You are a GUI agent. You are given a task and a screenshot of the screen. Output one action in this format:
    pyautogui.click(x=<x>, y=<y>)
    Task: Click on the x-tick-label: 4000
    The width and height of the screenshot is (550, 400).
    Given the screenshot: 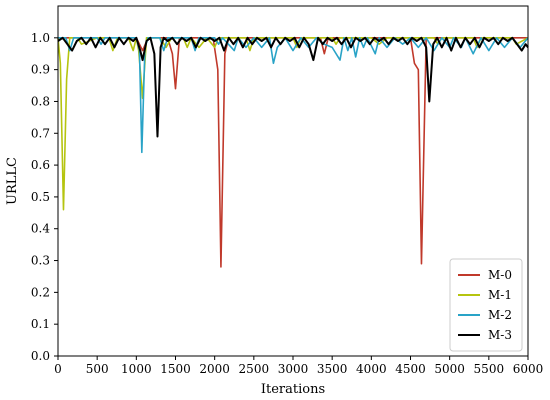 What is the action you would take?
    pyautogui.click(x=371, y=369)
    